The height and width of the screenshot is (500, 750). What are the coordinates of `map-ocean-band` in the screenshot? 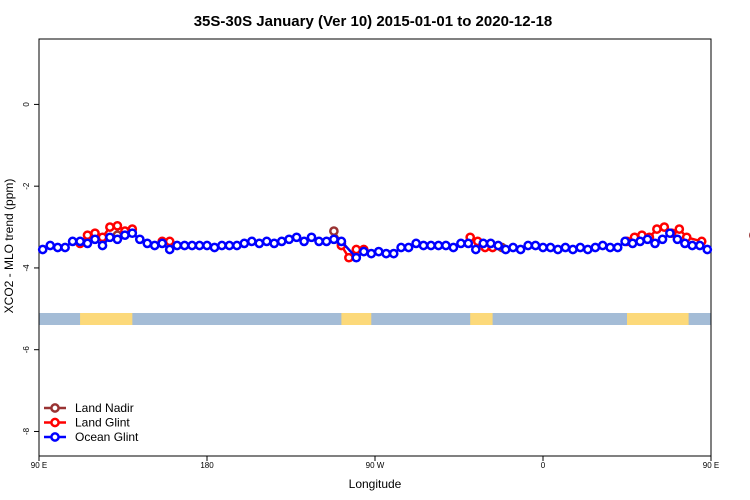 It's located at (375, 319).